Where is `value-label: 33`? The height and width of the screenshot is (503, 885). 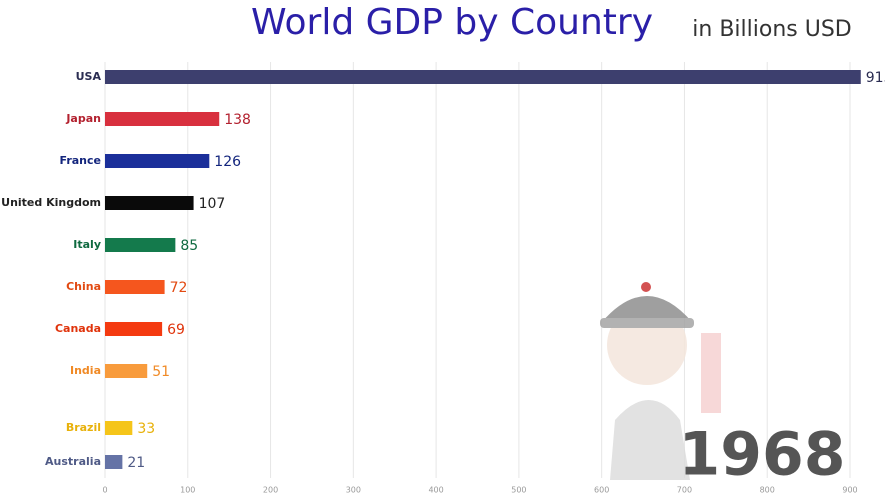
value-label: 33 is located at coordinates (146, 429).